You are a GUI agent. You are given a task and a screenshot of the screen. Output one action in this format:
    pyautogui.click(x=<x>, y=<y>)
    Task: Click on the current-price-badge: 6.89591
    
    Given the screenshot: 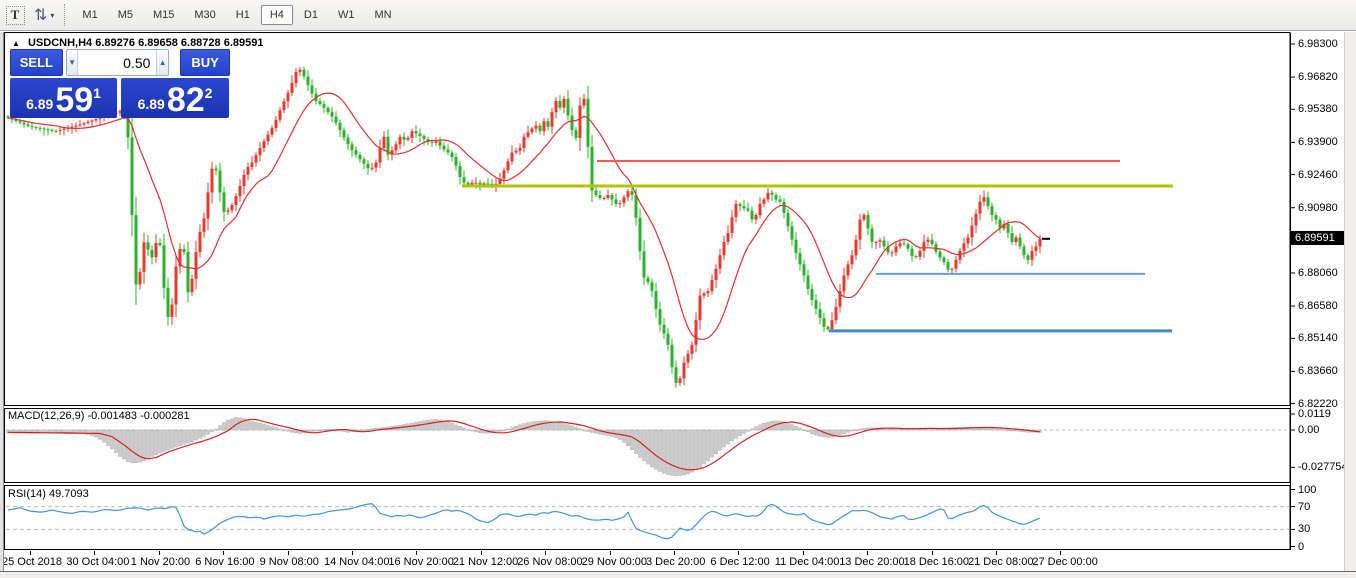 What is the action you would take?
    pyautogui.click(x=1322, y=238)
    